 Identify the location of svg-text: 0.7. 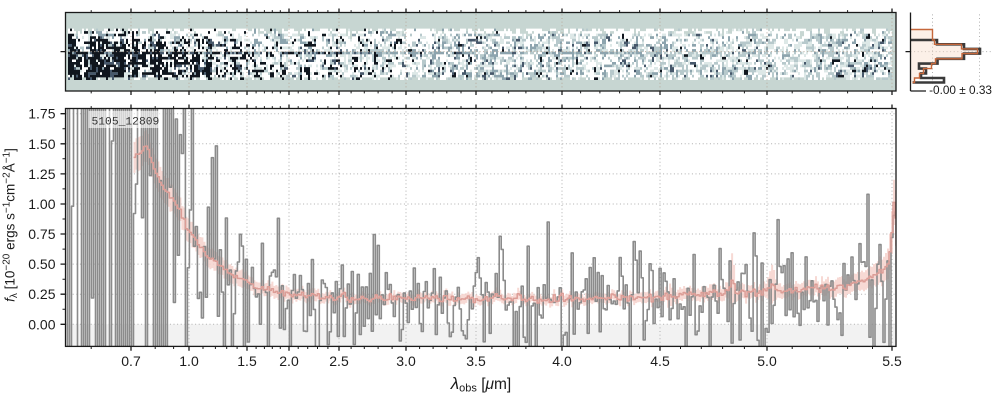
(131, 361).